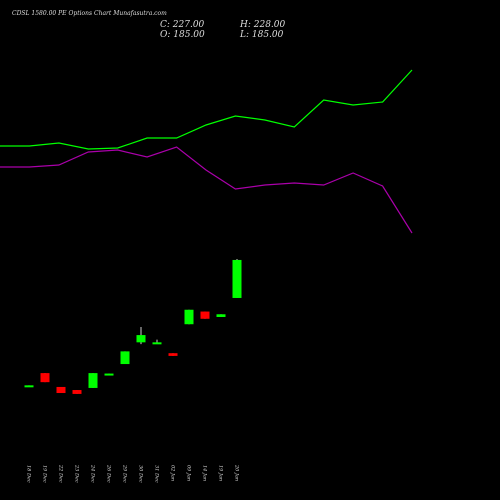 This screenshot has height=500, width=500. I want to click on low-label: L: 185.00, so click(261, 35).